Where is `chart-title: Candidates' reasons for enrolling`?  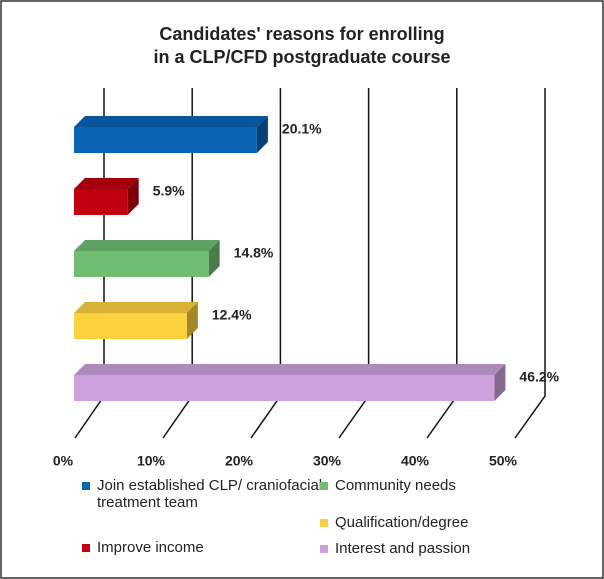
chart-title: Candidates' reasons for enrolling is located at coordinates (301, 34).